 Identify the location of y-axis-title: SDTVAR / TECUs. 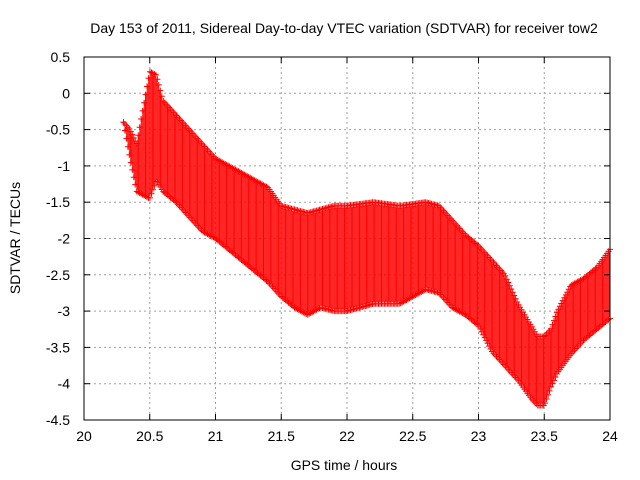
(15, 238).